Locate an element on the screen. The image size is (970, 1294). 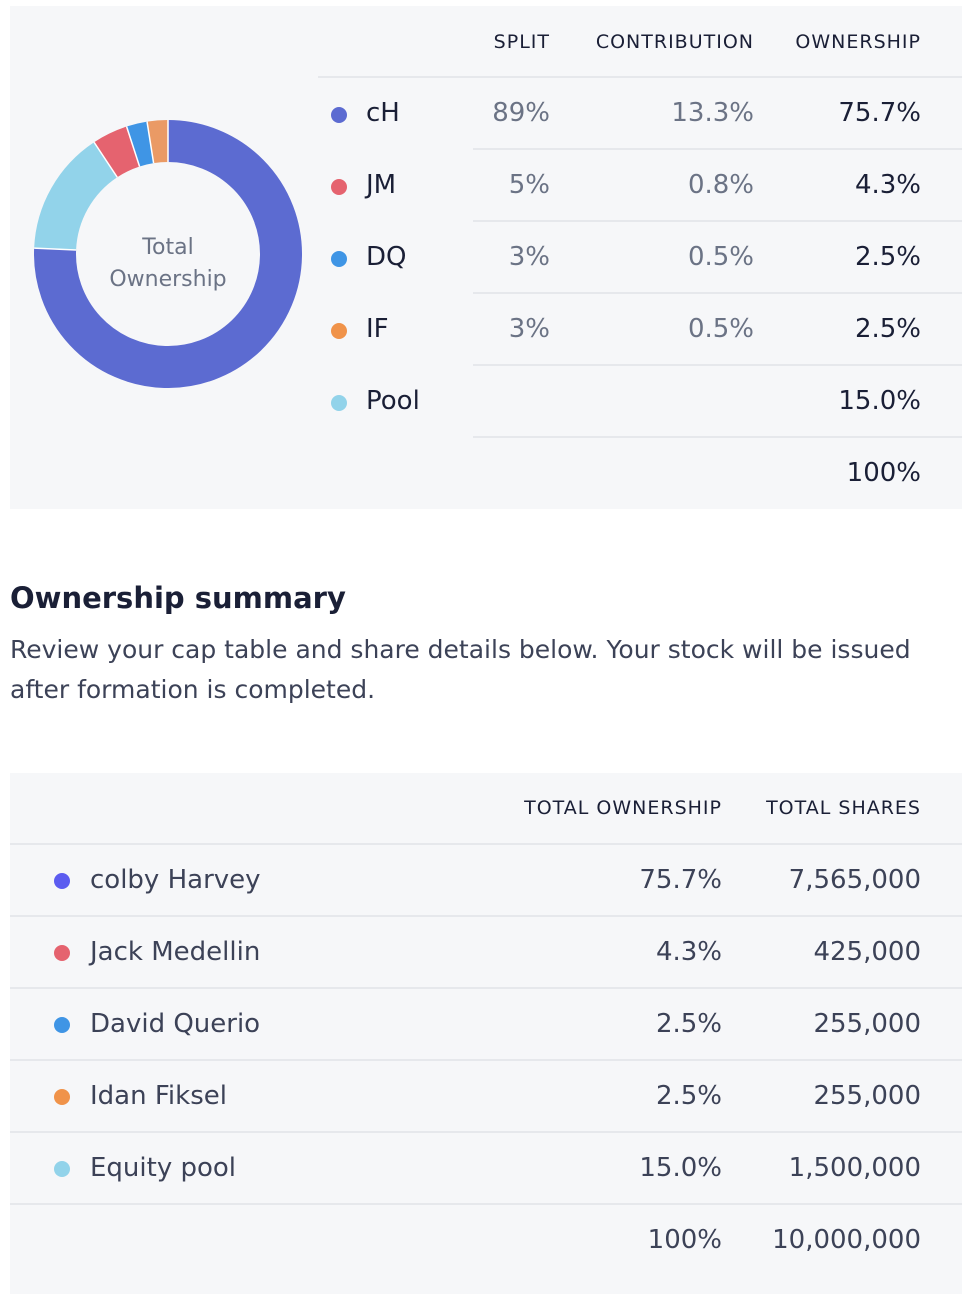
member-name: Idan Fiksel is located at coordinates (158, 1096).